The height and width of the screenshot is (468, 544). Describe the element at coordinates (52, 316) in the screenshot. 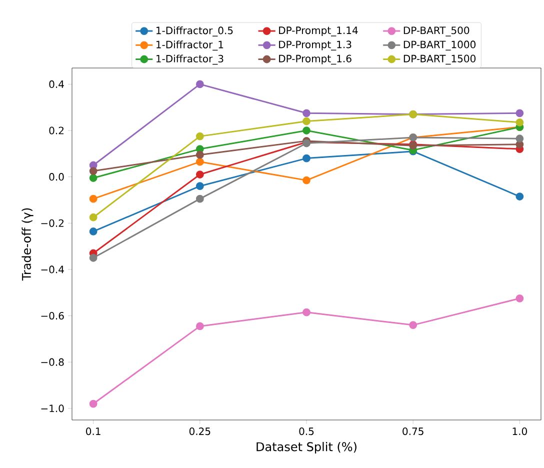

I see `y-tick-label: −0.6` at that location.